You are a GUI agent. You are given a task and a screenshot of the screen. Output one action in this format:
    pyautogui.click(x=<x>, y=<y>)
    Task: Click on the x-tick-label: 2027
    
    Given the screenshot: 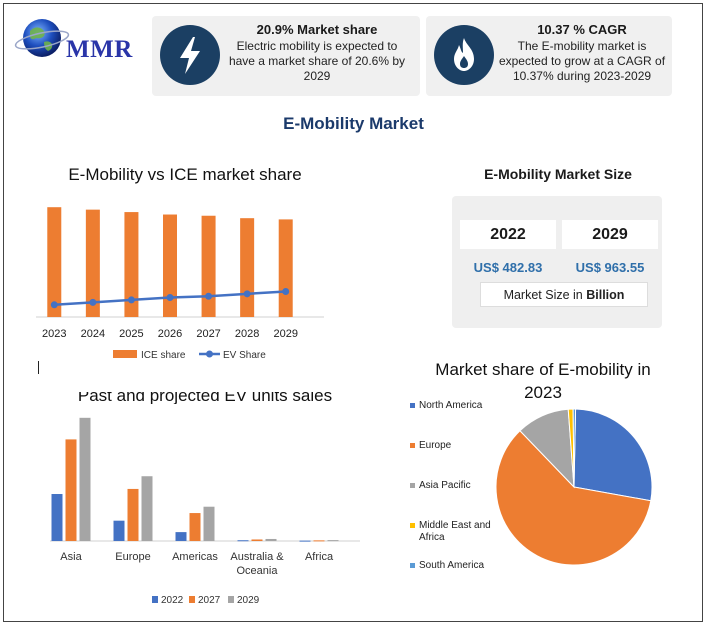 What is the action you would take?
    pyautogui.click(x=208, y=334)
    